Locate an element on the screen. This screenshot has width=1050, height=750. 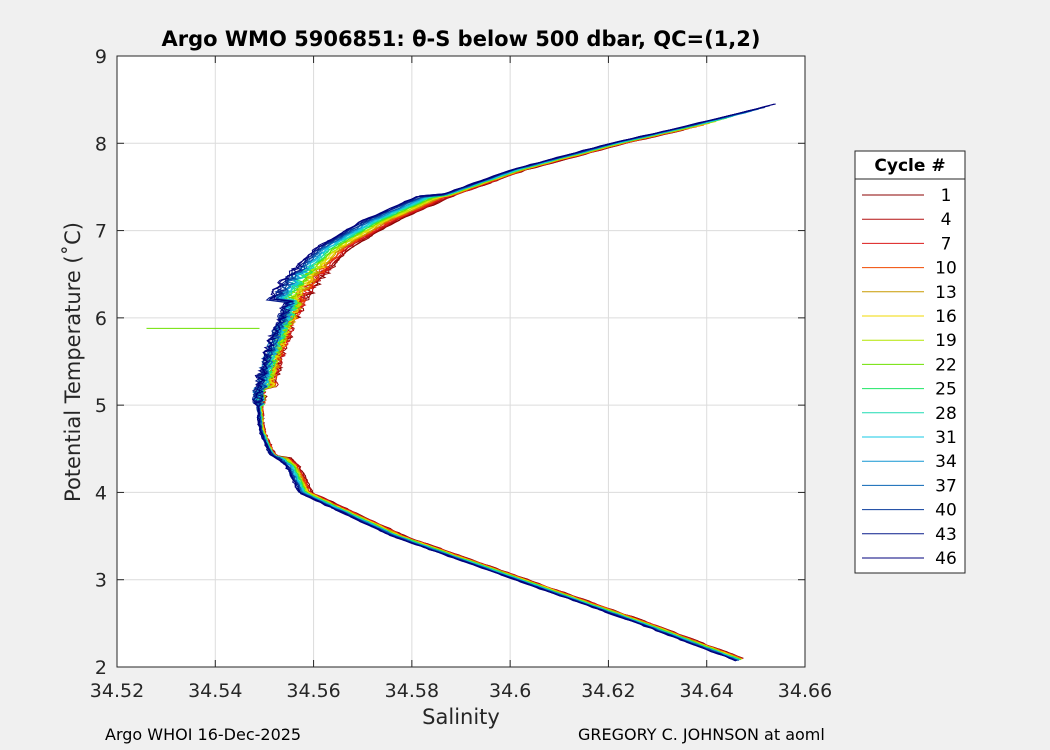
legend-title: Cycle # is located at coordinates (909, 166).